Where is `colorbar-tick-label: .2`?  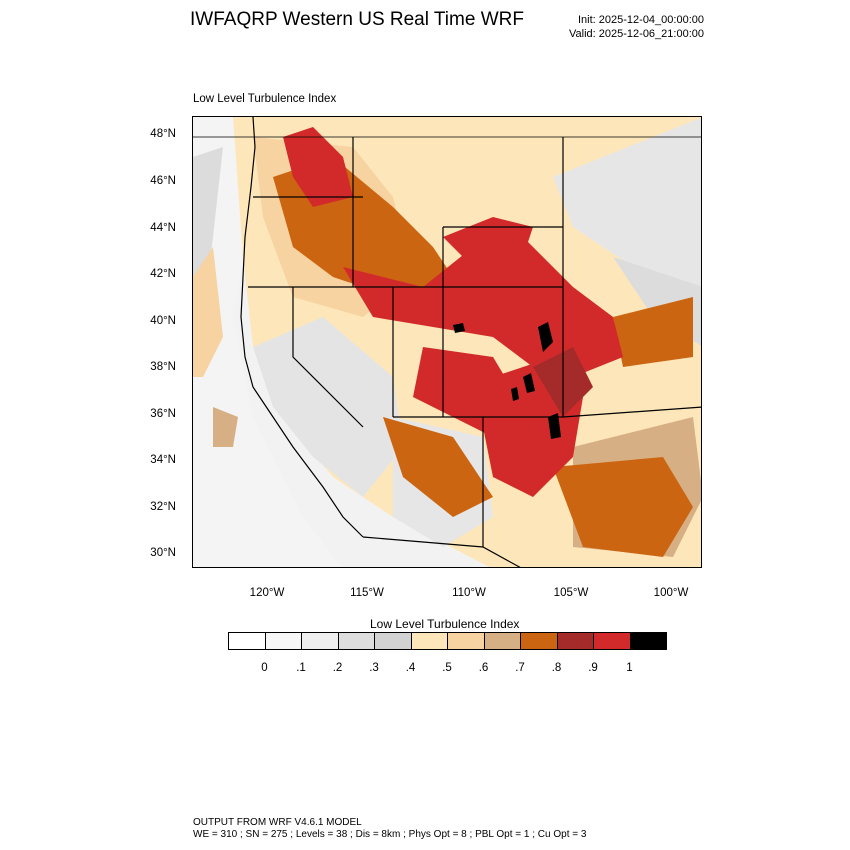
colorbar-tick-label: .2 is located at coordinates (337, 668).